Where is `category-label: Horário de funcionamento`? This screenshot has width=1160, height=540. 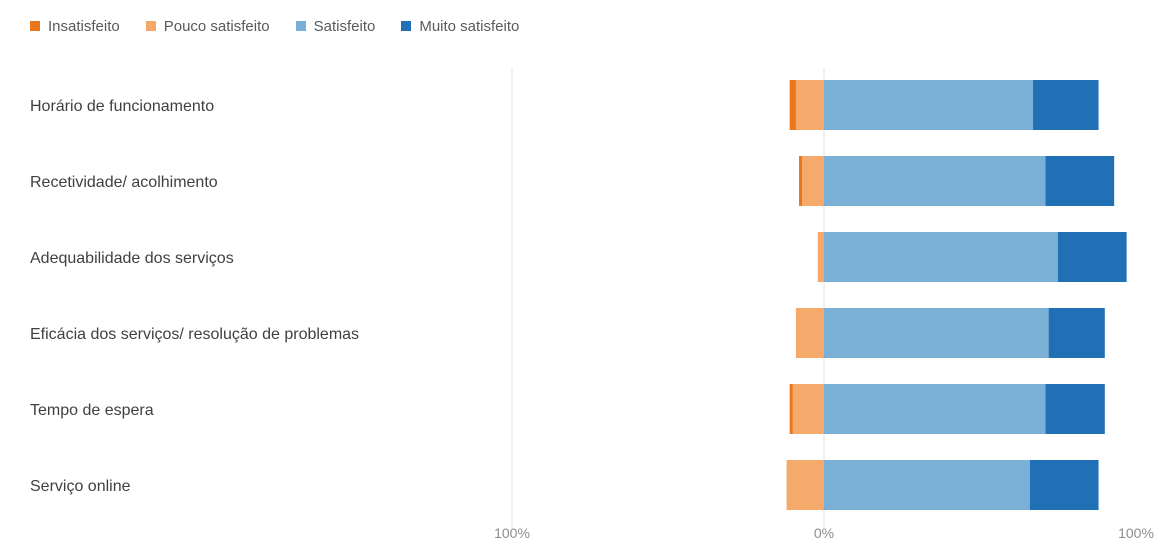 category-label: Horário de funcionamento is located at coordinates (122, 106).